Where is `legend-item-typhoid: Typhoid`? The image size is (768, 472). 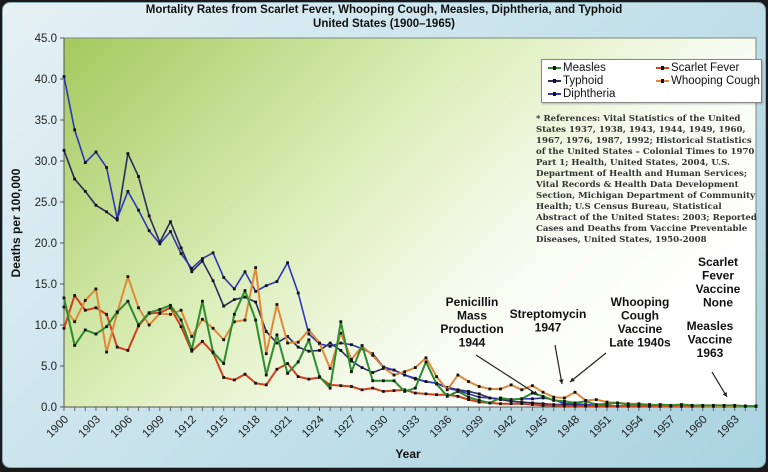 legend-item-typhoid: Typhoid is located at coordinates (575, 81).